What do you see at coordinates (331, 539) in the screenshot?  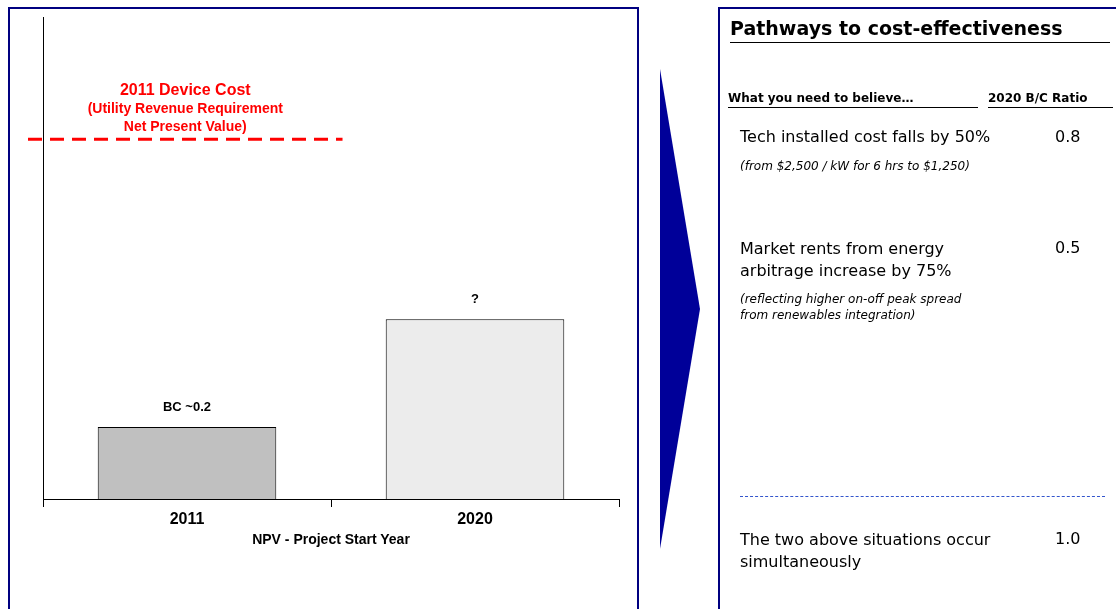 I see `x-axis-title: NPV - Project Start Year` at bounding box center [331, 539].